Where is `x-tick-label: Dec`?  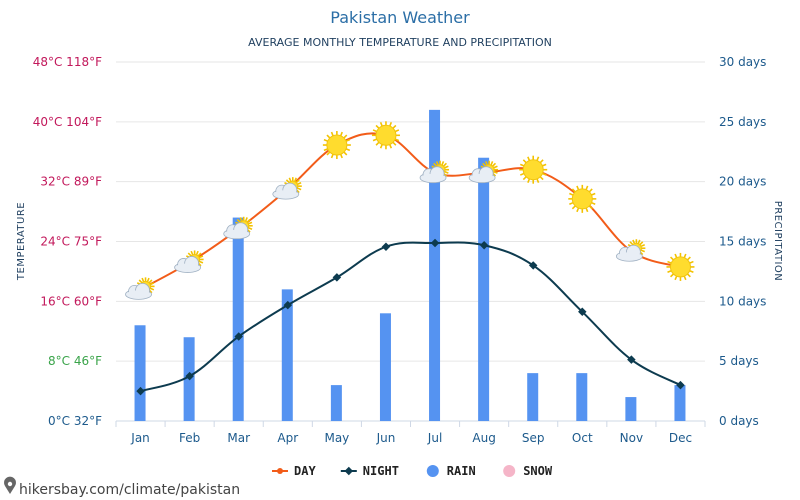
x-tick-label: Dec is located at coordinates (680, 438).